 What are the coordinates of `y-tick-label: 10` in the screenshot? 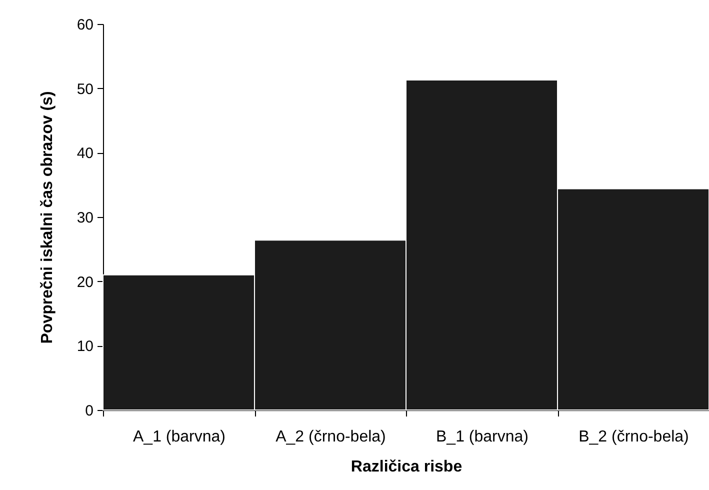 It's located at (85, 347).